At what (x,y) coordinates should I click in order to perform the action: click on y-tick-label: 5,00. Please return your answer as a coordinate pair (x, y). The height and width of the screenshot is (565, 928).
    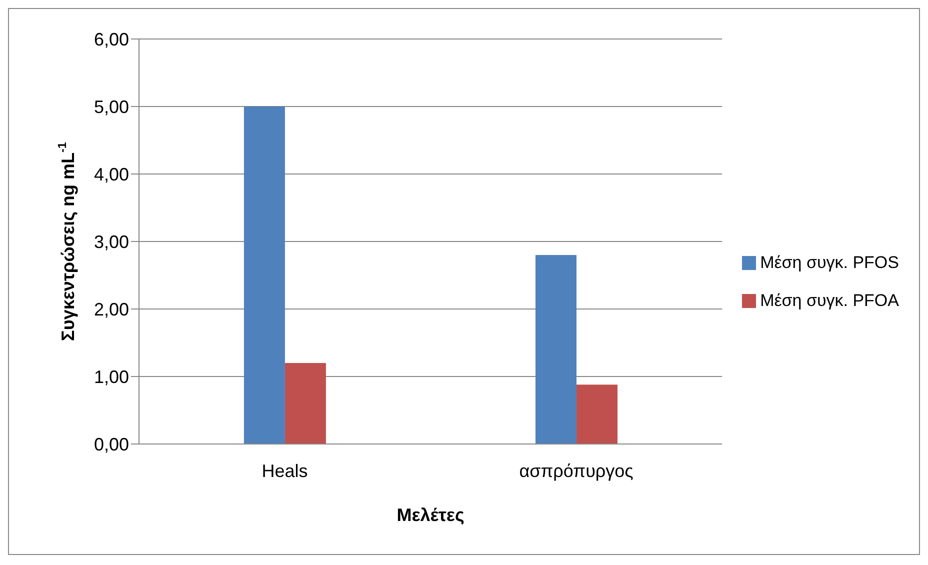
    Looking at the image, I should click on (111, 106).